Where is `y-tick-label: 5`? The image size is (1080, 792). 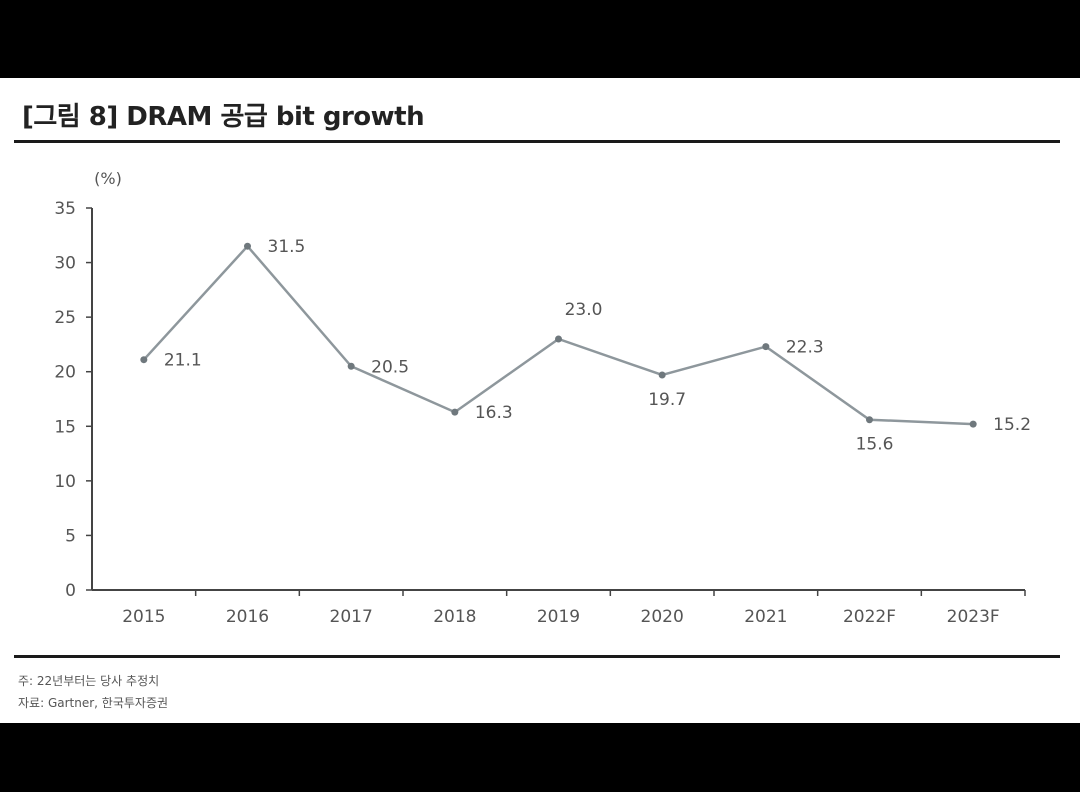
y-tick-label: 5 is located at coordinates (70, 536).